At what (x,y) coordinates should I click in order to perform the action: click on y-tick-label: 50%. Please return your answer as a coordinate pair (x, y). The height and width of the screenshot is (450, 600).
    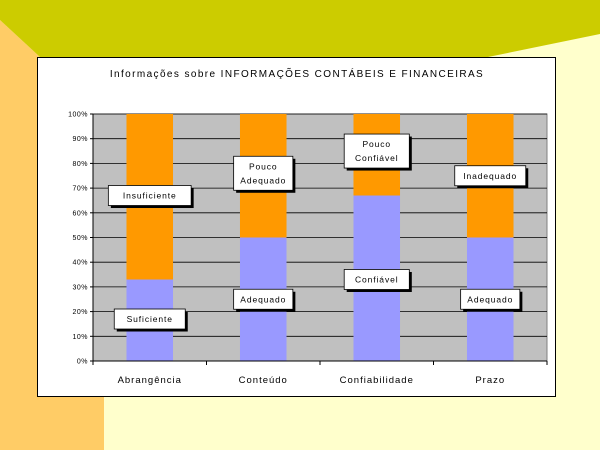
    Looking at the image, I should click on (80, 238).